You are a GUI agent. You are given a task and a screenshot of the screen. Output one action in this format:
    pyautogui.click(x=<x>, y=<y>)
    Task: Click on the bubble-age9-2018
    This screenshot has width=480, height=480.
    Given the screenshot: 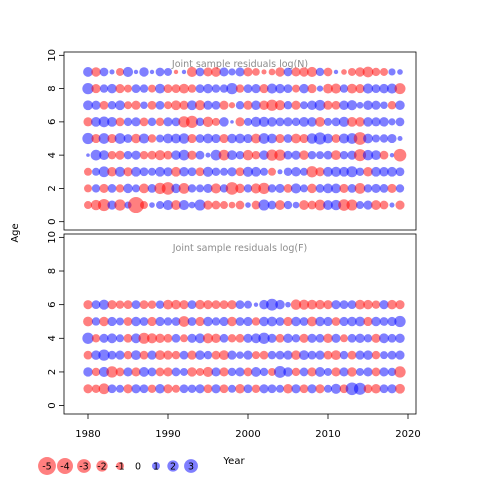 What is the action you would take?
    pyautogui.click(x=392, y=72)
    